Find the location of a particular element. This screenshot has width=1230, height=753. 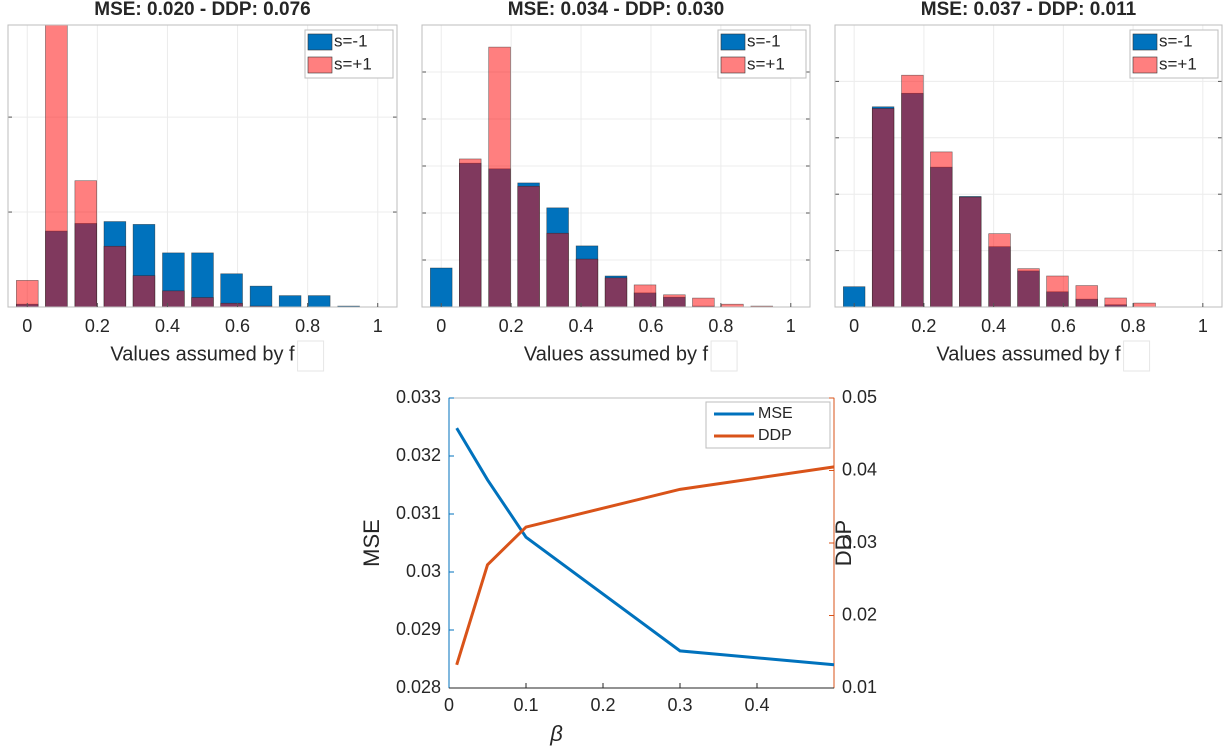

y2-tick-label: 0.04 is located at coordinates (859, 469).